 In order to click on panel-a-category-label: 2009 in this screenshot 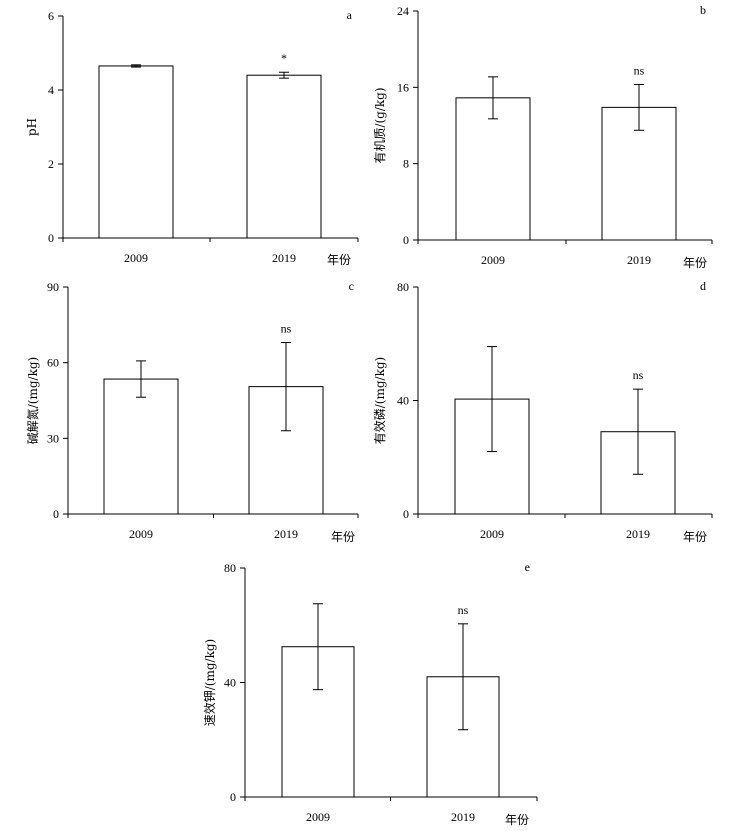, I will do `click(136, 258)`.